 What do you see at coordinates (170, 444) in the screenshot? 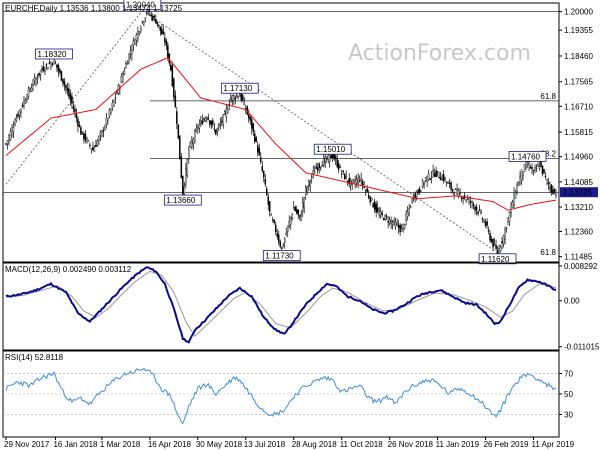
I see `time-tick-label: 16 Apr 2018` at bounding box center [170, 444].